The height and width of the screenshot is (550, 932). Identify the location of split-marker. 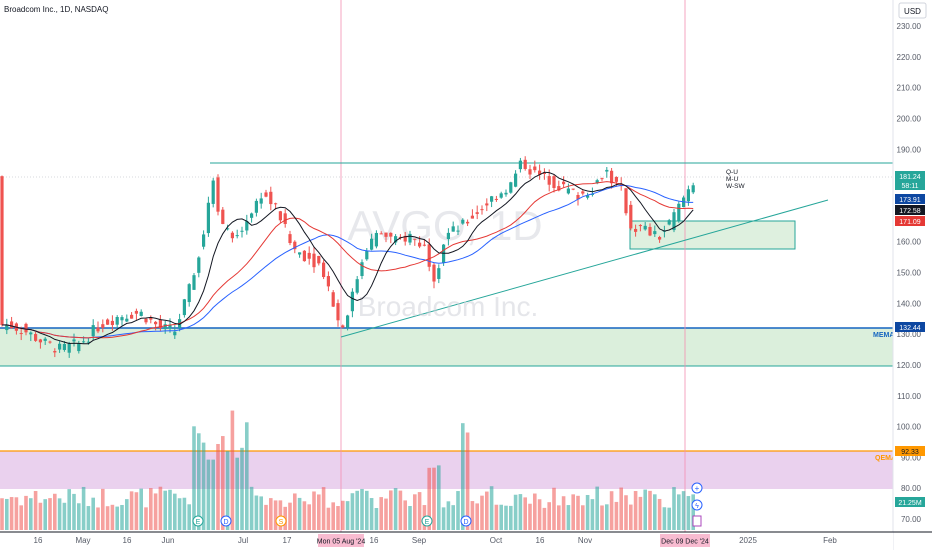
(281, 521).